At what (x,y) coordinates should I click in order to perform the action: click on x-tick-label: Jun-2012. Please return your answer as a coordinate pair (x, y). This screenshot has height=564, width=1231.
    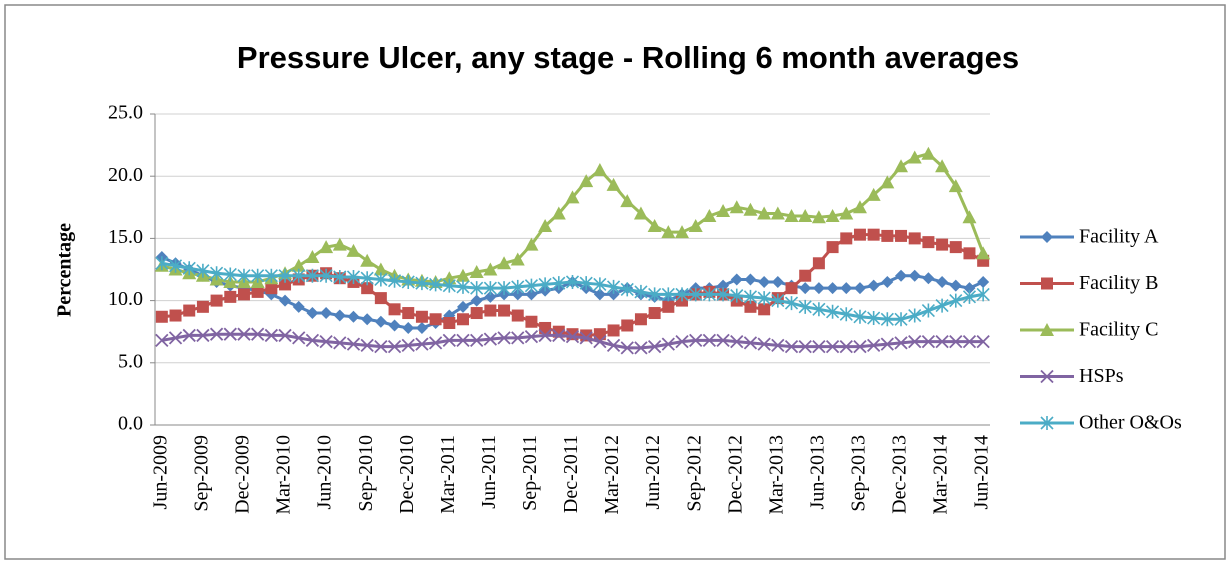
    Looking at the image, I should click on (653, 472).